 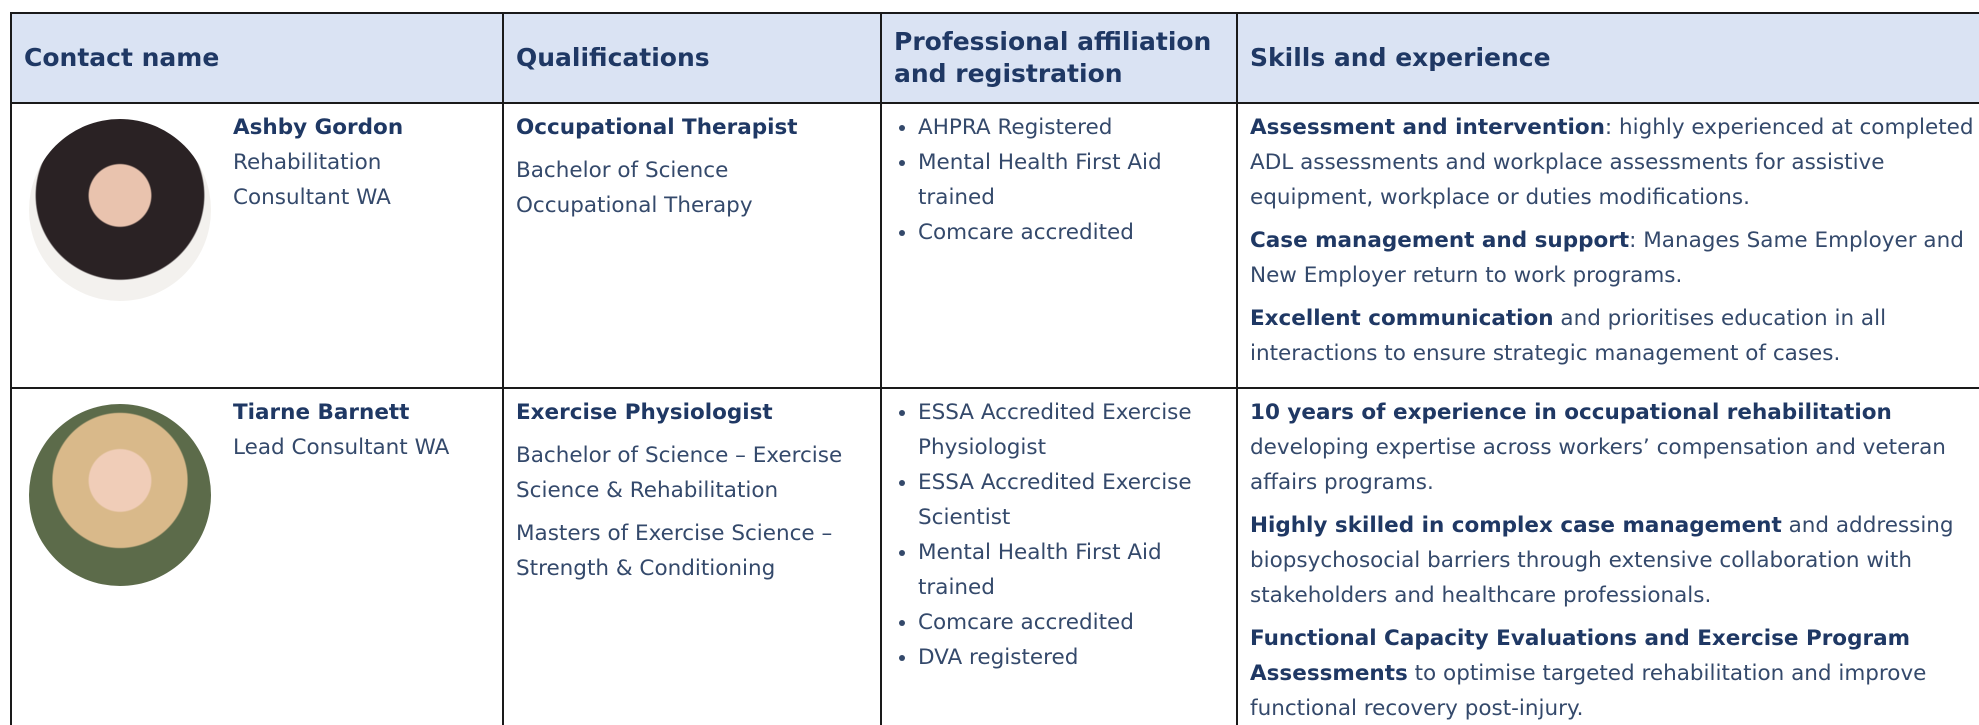 What do you see at coordinates (1402, 318) in the screenshot?
I see `skill-heading: Excellent communication` at bounding box center [1402, 318].